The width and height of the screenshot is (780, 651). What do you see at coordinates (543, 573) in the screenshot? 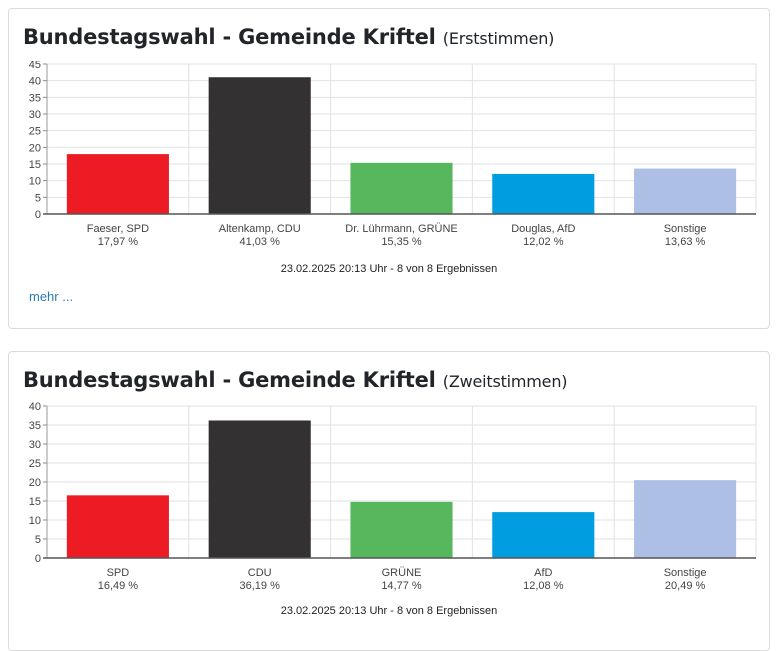
I see `category-label: AfD` at bounding box center [543, 573].